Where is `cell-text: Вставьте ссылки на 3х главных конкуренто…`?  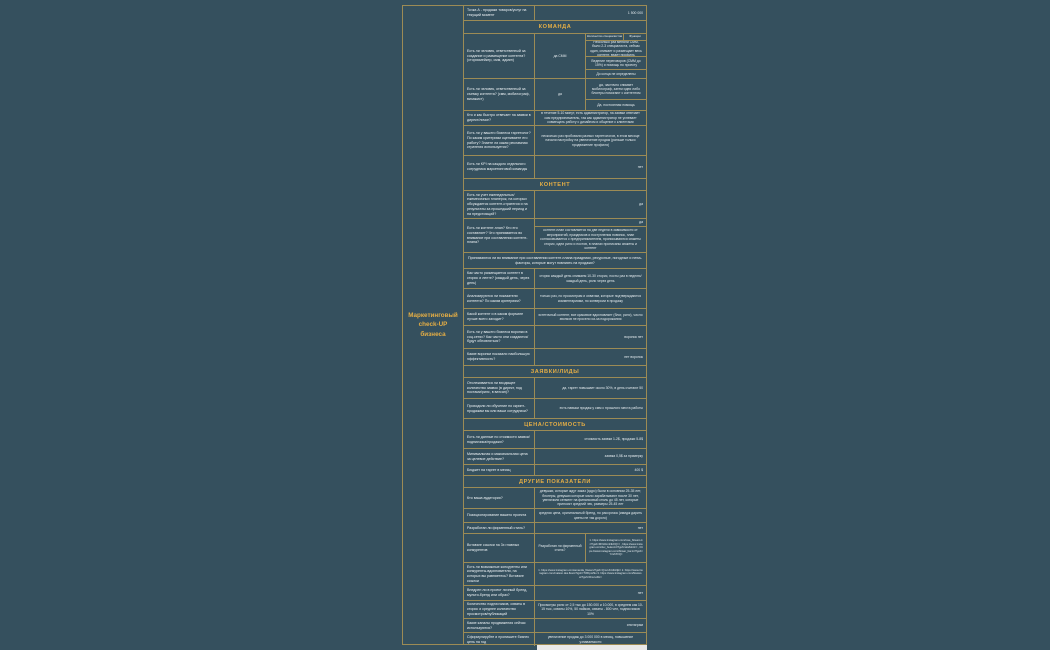 cell-text: Вставьте ссылки на 3х главных конкуренто… is located at coordinates (493, 547).